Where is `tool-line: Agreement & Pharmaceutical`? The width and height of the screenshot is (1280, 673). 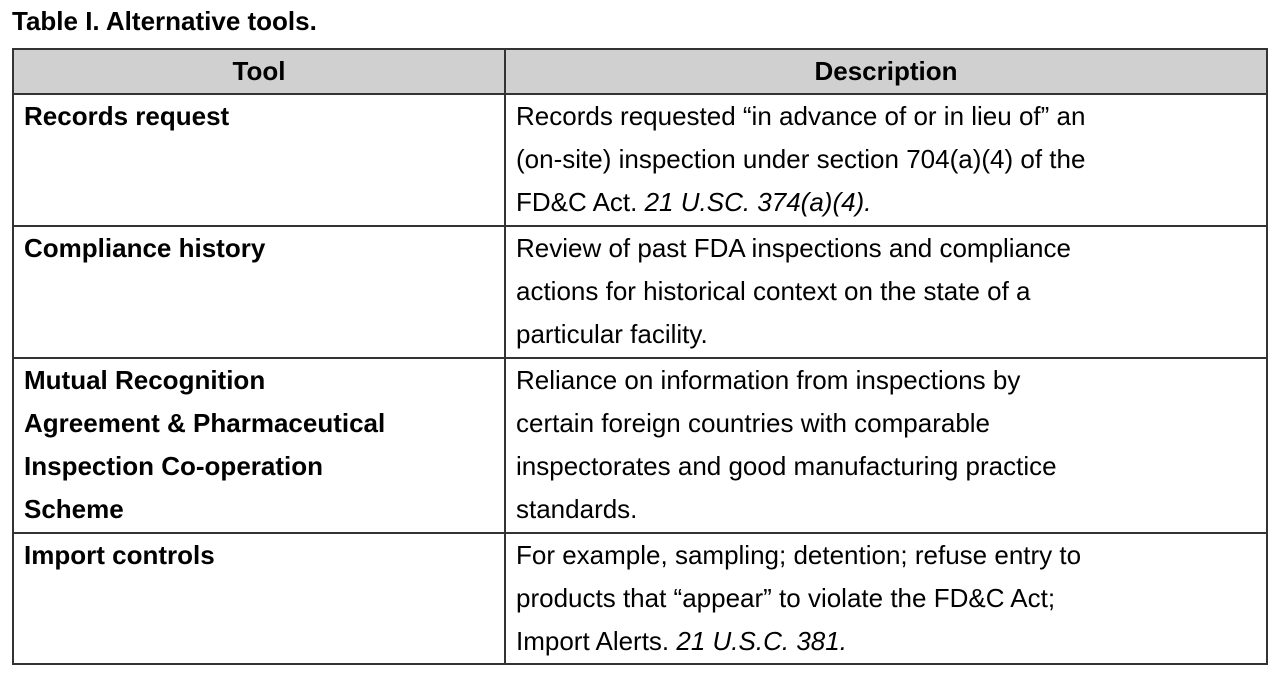
tool-line: Agreement & Pharmaceutical is located at coordinates (205, 423).